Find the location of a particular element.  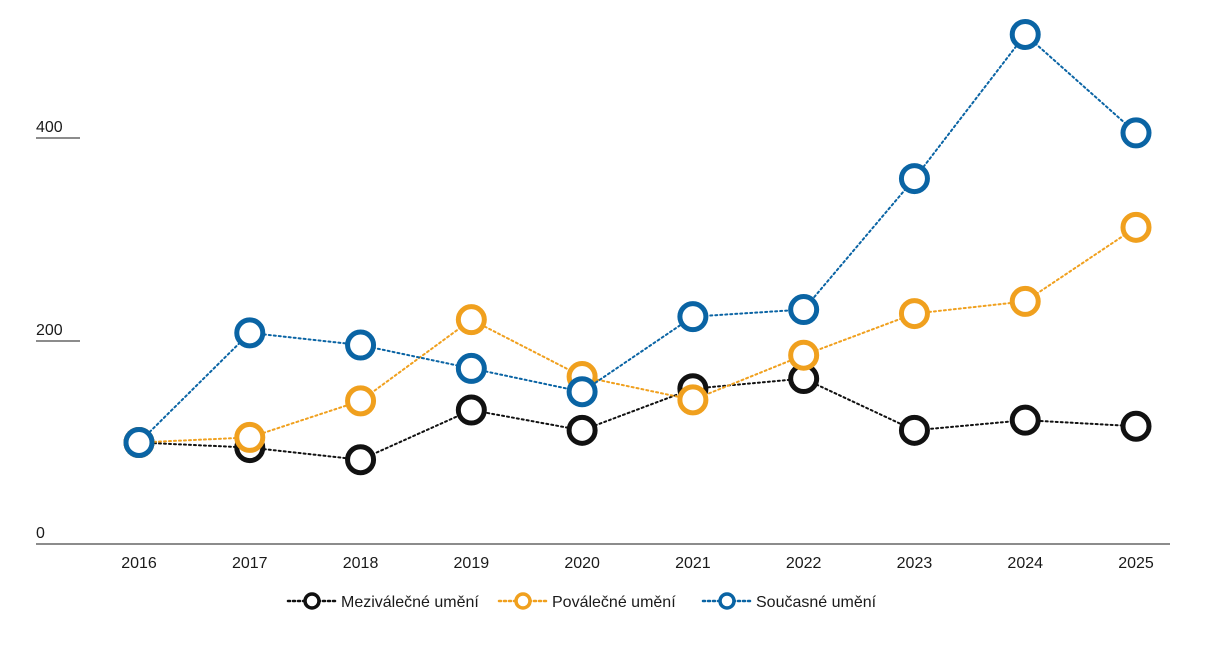

y-axis: 0 200 400 is located at coordinates (58, 330).